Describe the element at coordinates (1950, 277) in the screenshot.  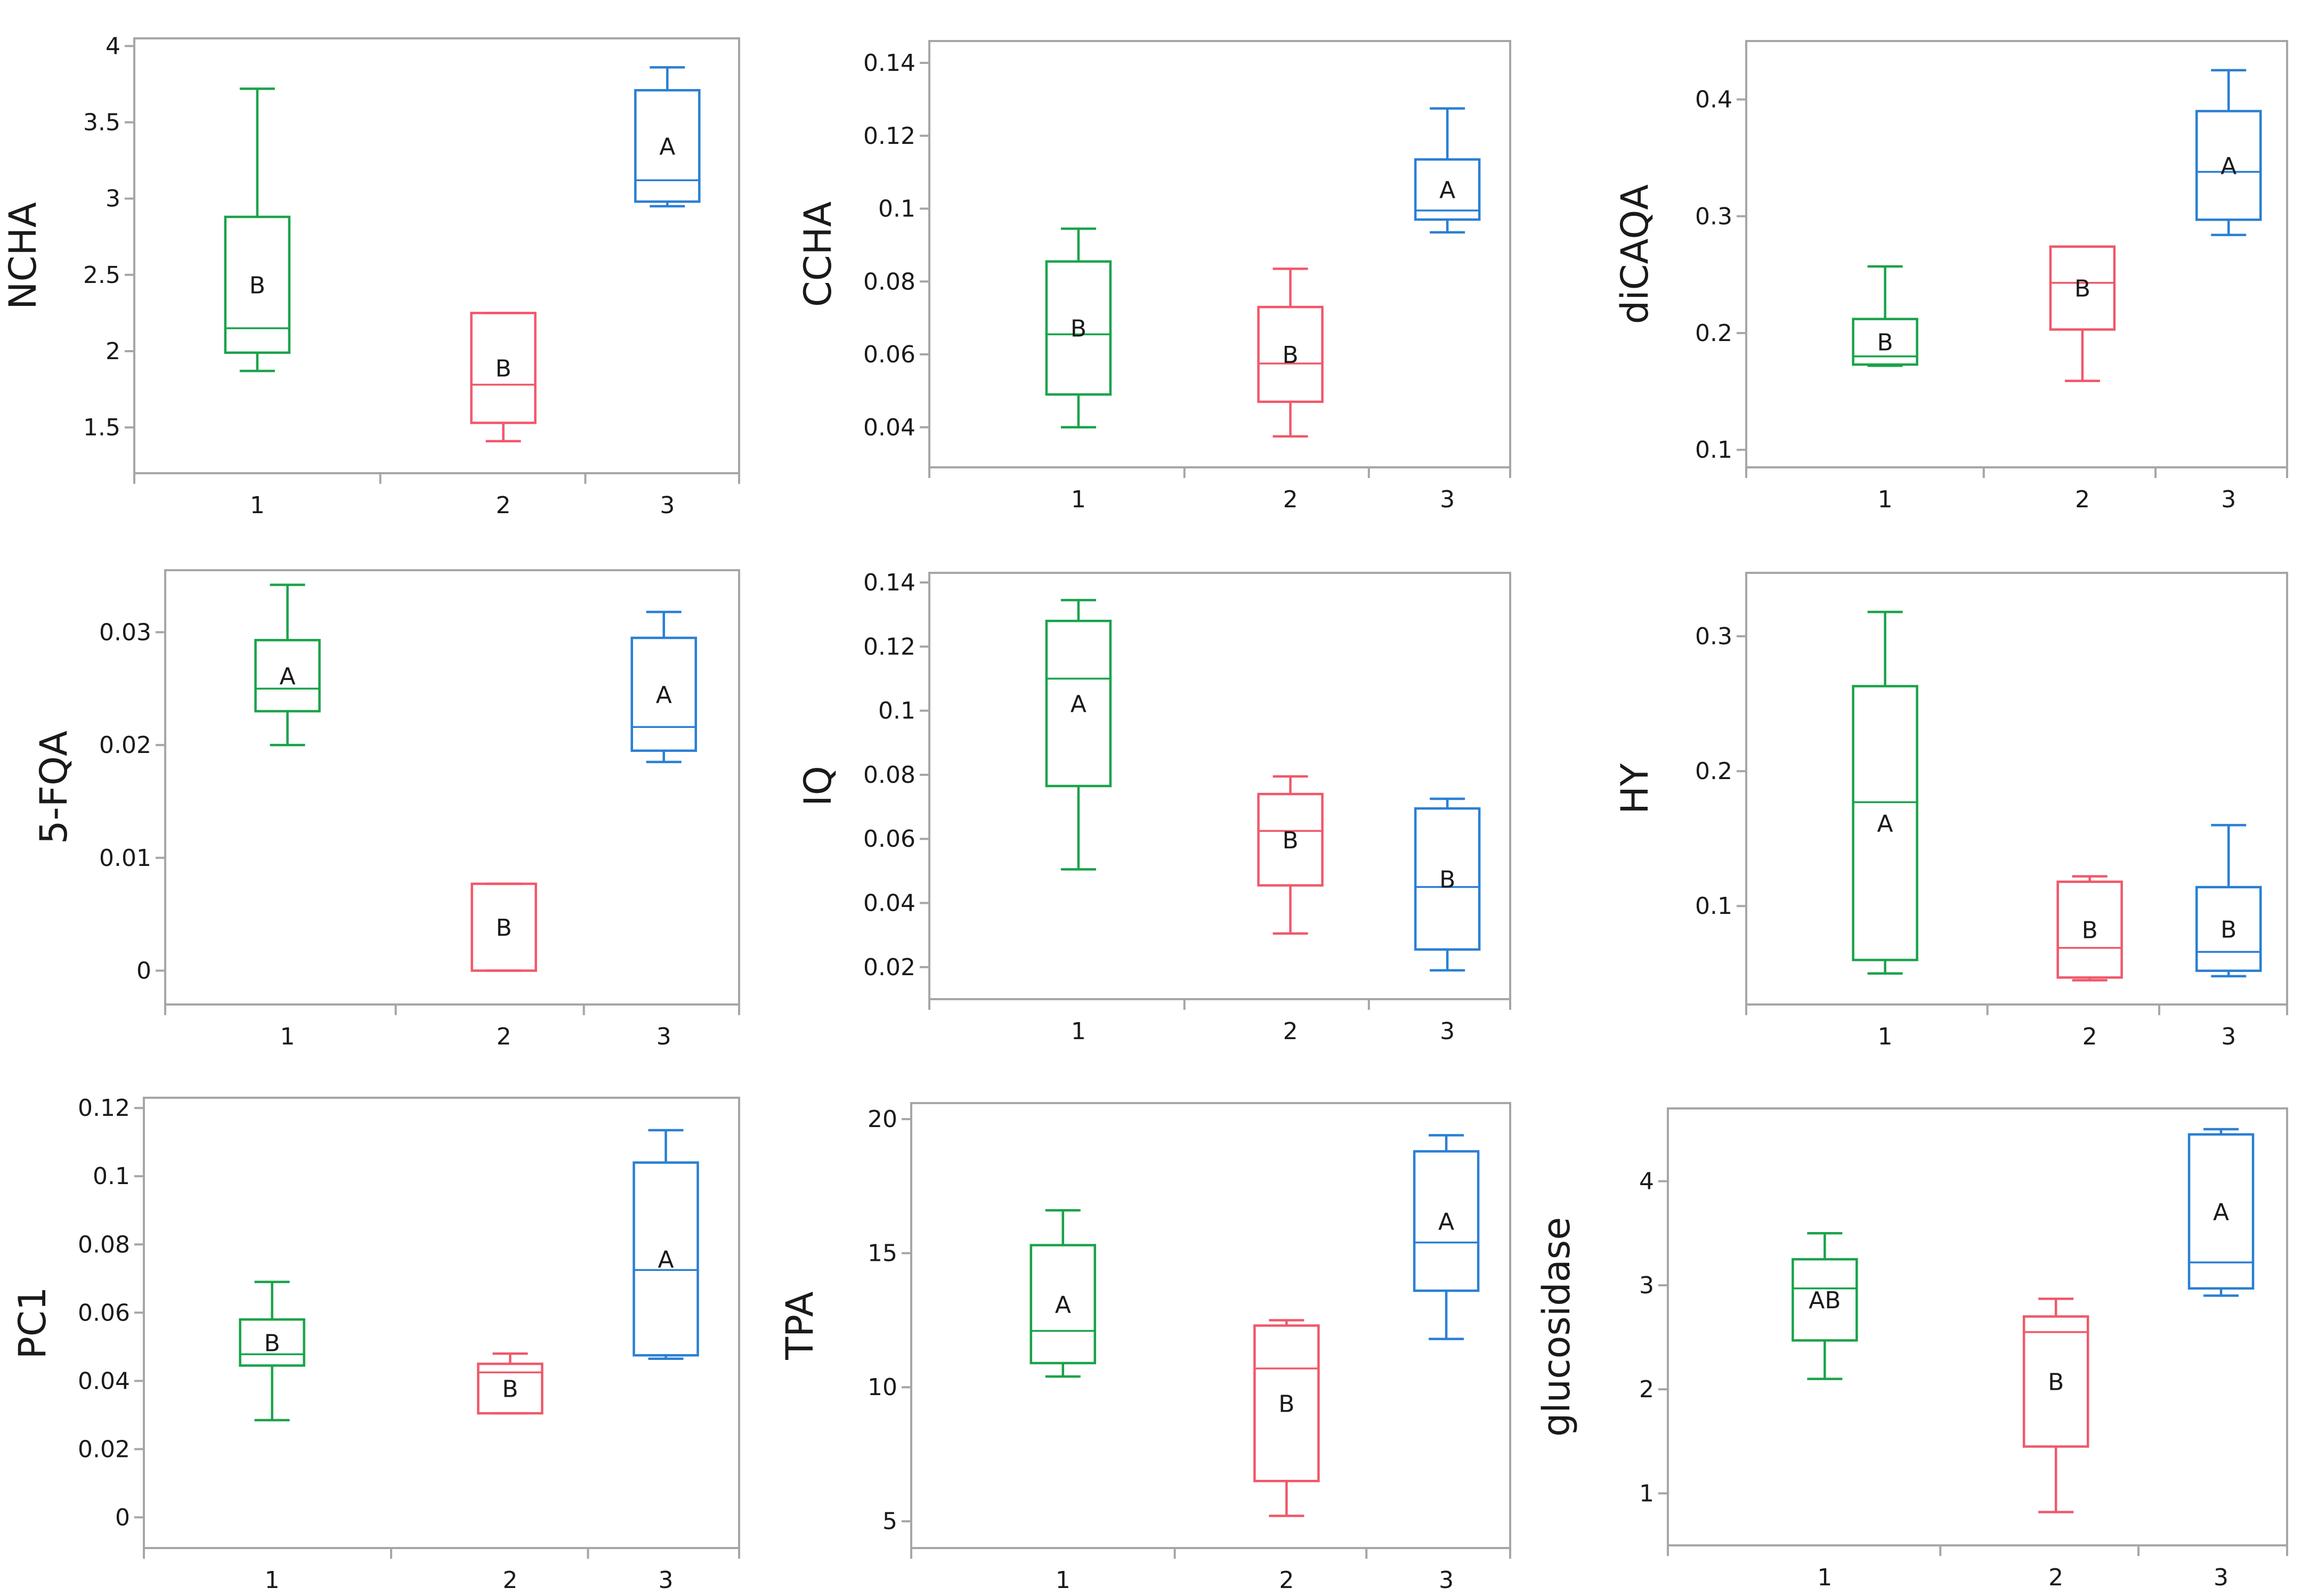
I see `box-plot-panel: 0.1 0.2 0.3 0.4 1 2 3 diCAQA B B A` at that location.